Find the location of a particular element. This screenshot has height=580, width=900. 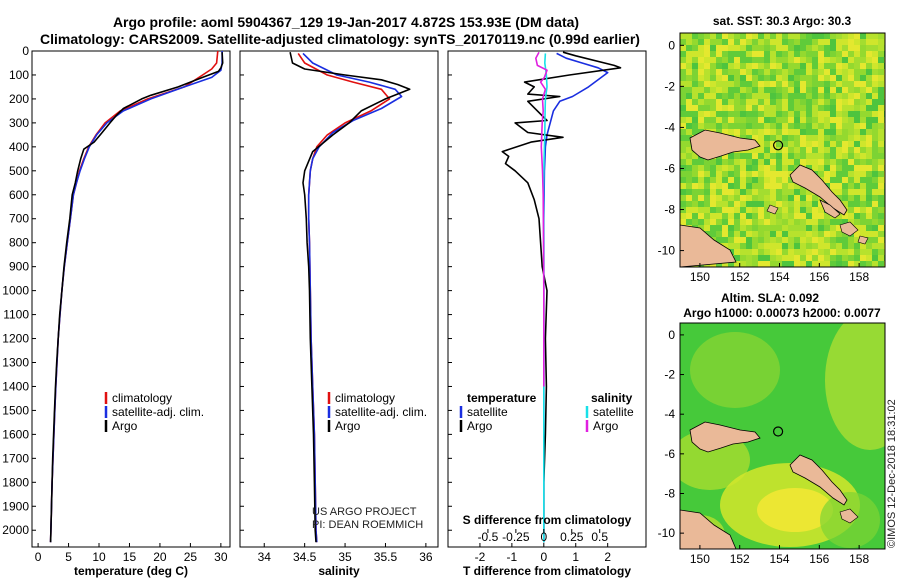

depth-tick-label: 1100 is located at coordinates (16, 315).